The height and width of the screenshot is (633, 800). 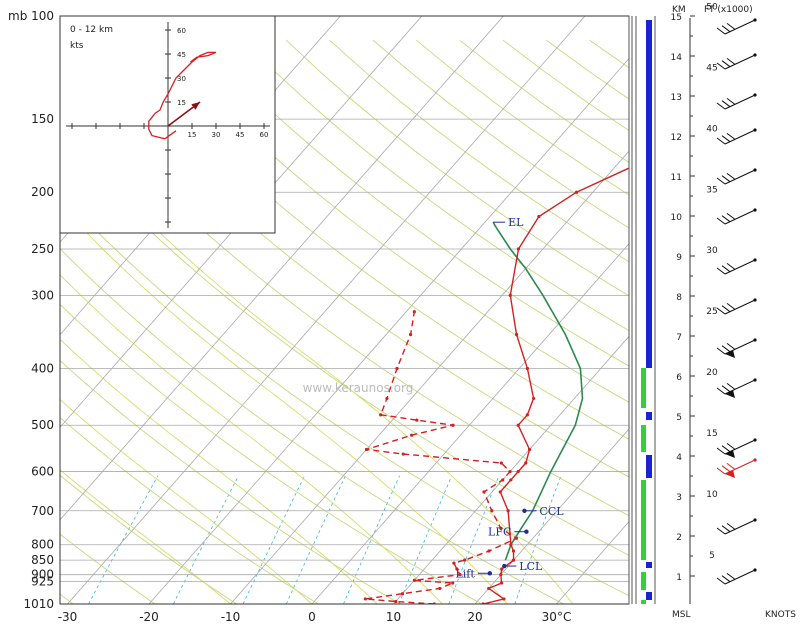 What do you see at coordinates (681, 615) in the screenshot?
I see `msl-label: MSL` at bounding box center [681, 615].